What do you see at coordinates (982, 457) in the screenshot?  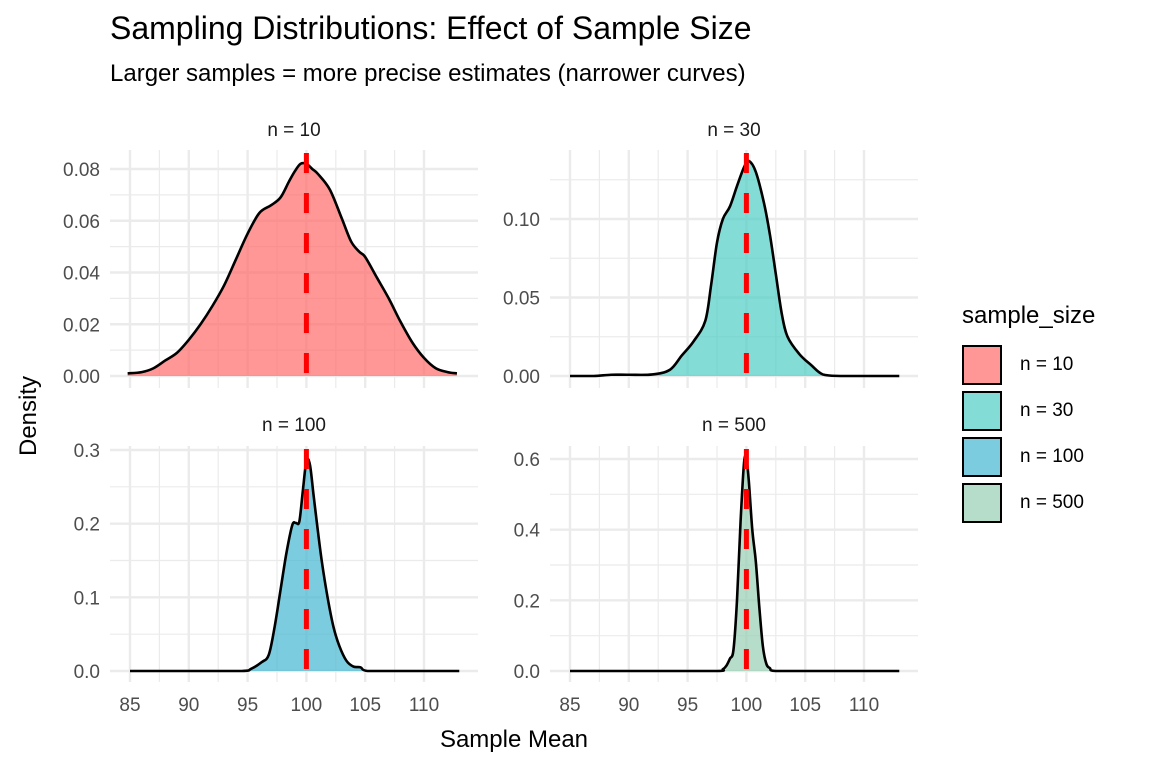 I see `legend-key-n100` at bounding box center [982, 457].